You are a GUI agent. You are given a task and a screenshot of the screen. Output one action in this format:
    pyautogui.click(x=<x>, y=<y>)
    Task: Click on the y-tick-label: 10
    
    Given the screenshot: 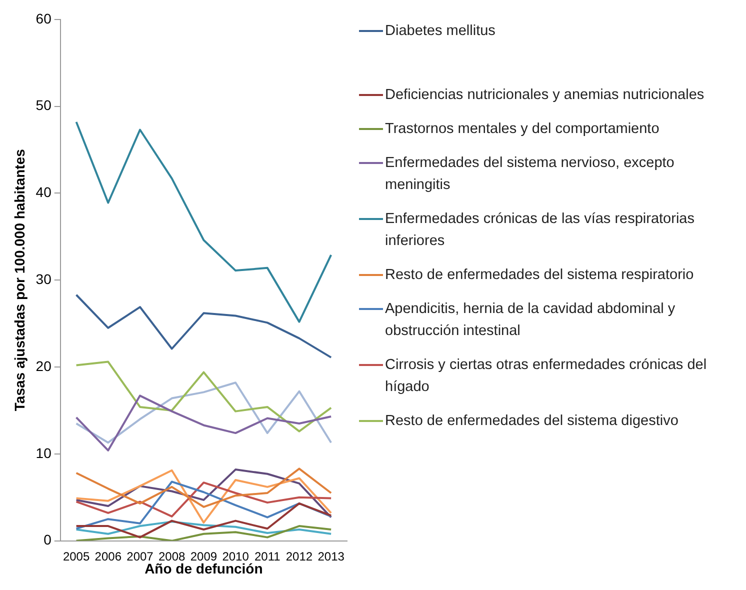 What is the action you would take?
    pyautogui.click(x=44, y=452)
    